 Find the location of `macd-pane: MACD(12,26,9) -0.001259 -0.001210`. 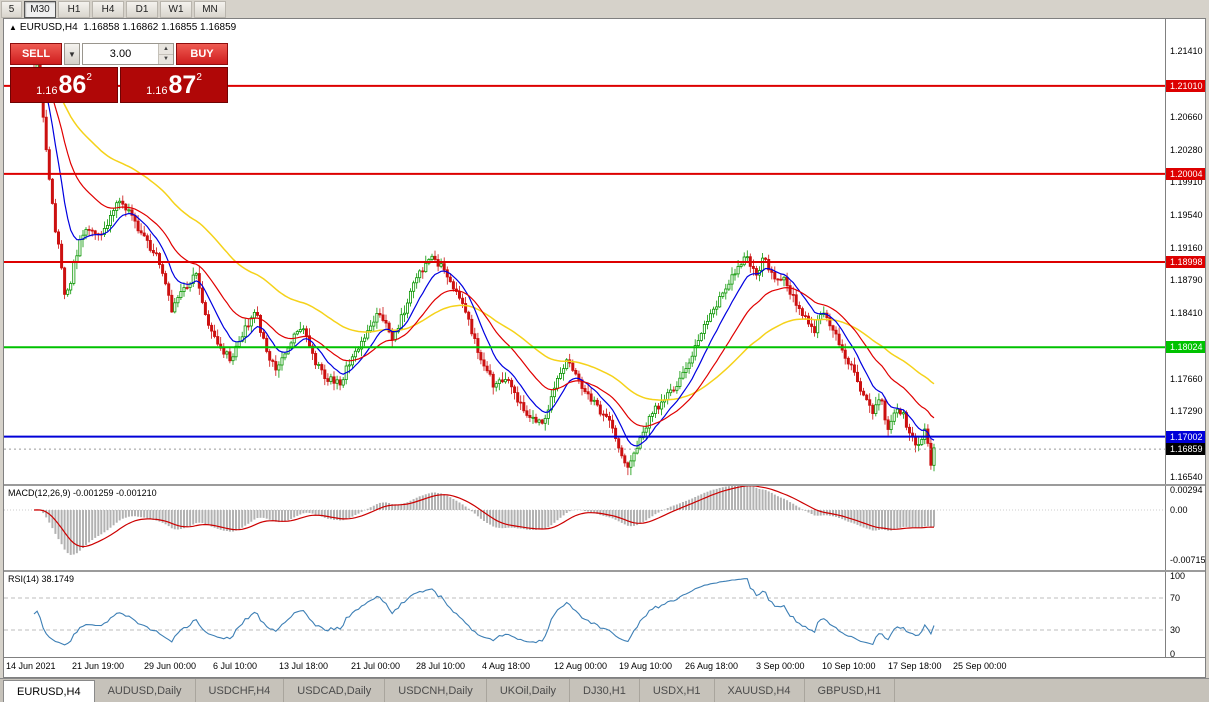

macd-pane: MACD(12,26,9) -0.001259 -0.001210 is located at coordinates (584, 528).